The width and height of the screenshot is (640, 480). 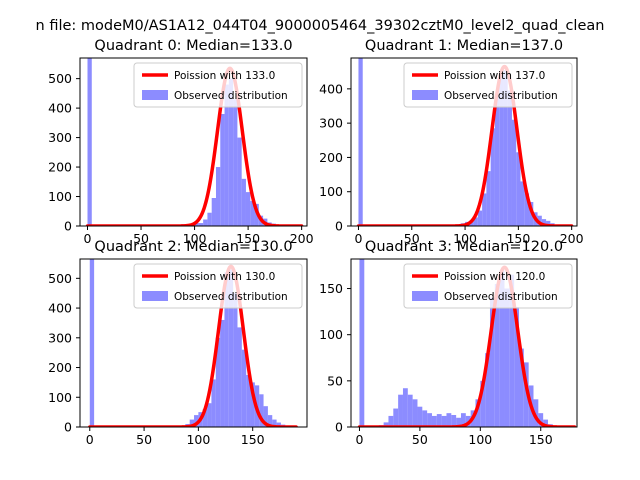 I want to click on y-tick-label: 50, so click(x=335, y=380).